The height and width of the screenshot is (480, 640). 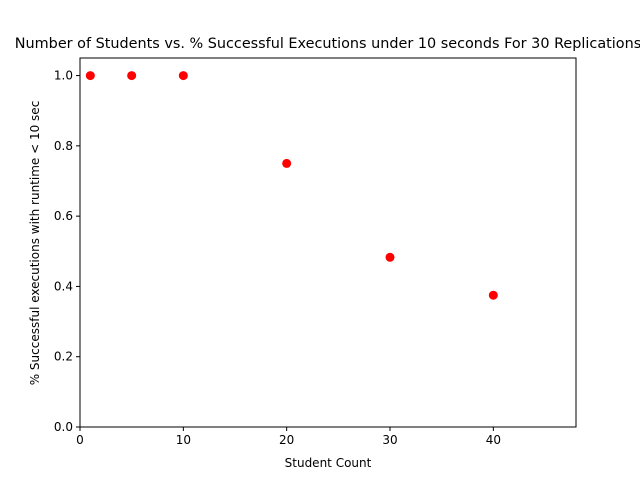 What do you see at coordinates (63, 146) in the screenshot?
I see `y-tick-label: 0.8` at bounding box center [63, 146].